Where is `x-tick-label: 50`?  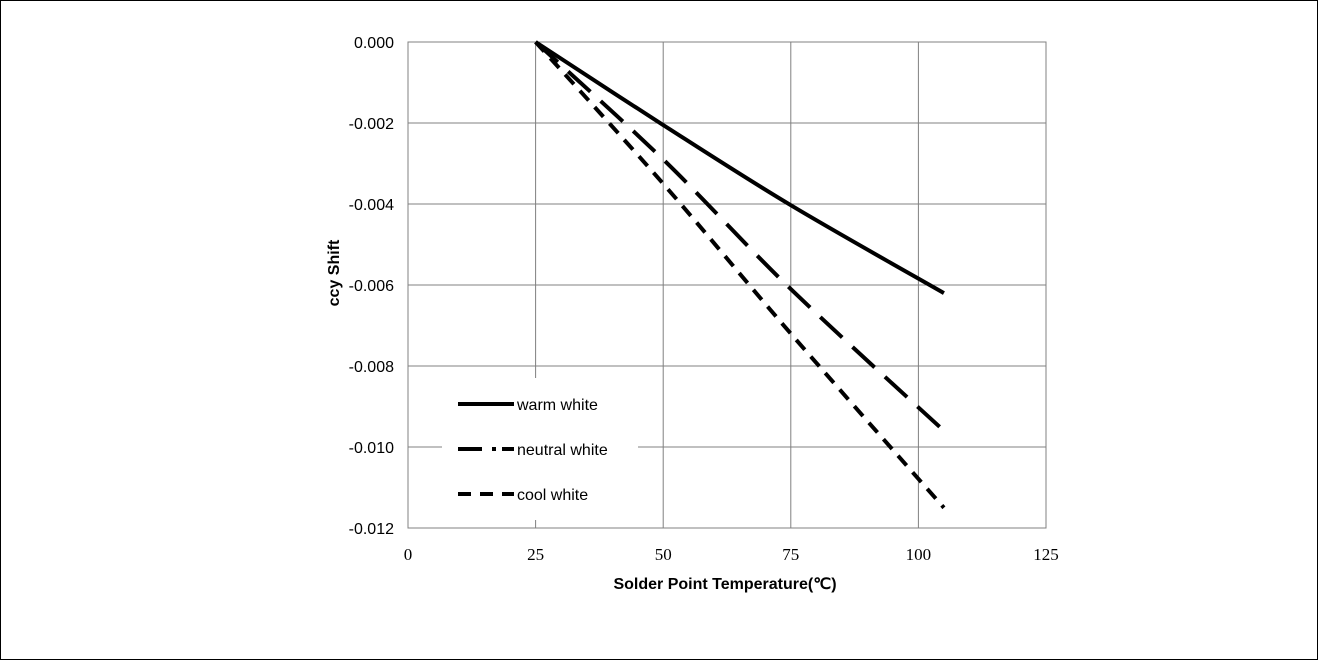 x-tick-label: 50 is located at coordinates (663, 554).